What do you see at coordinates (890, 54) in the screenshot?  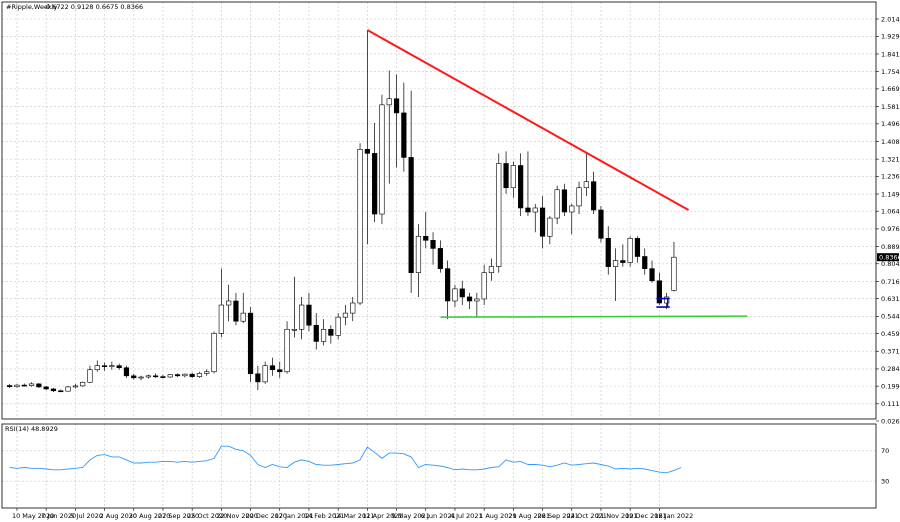 I see `price-tick-label: 1.8415` at bounding box center [890, 54].